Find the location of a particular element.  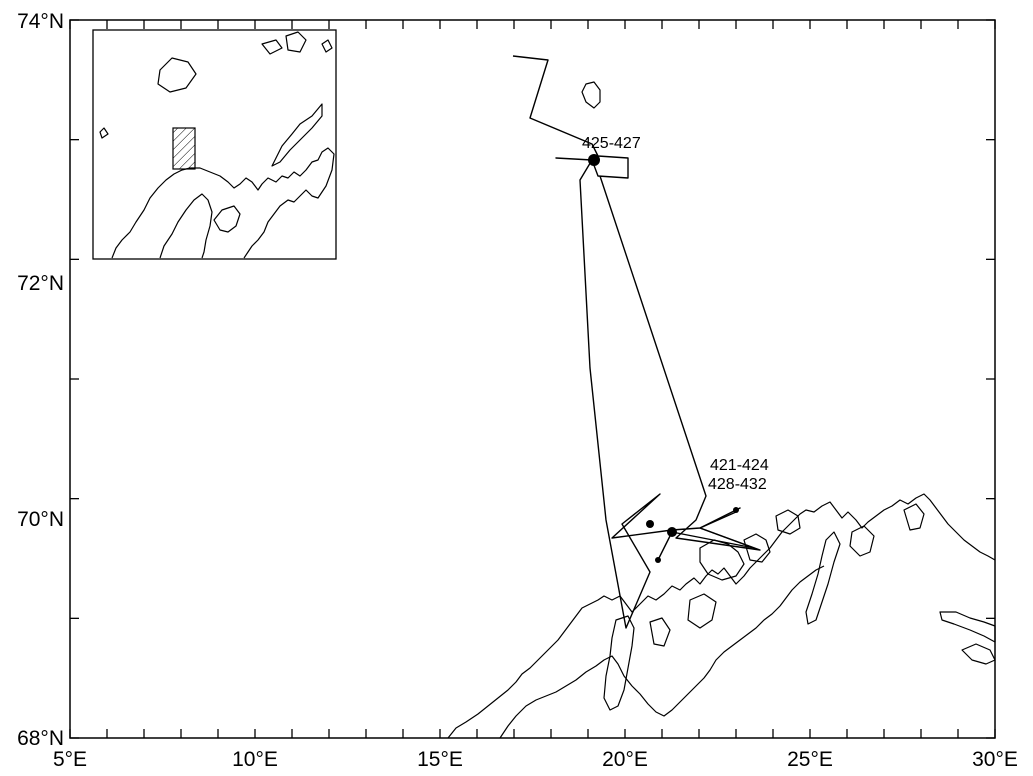

x-tick-label: 20°E is located at coordinates (625, 759).